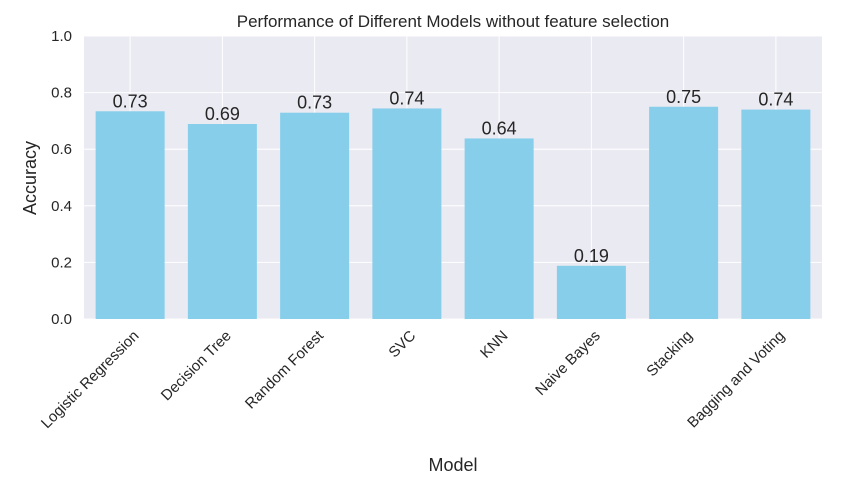 The height and width of the screenshot is (485, 855). I want to click on x-tick-label: Naive Bayes, so click(568, 363).